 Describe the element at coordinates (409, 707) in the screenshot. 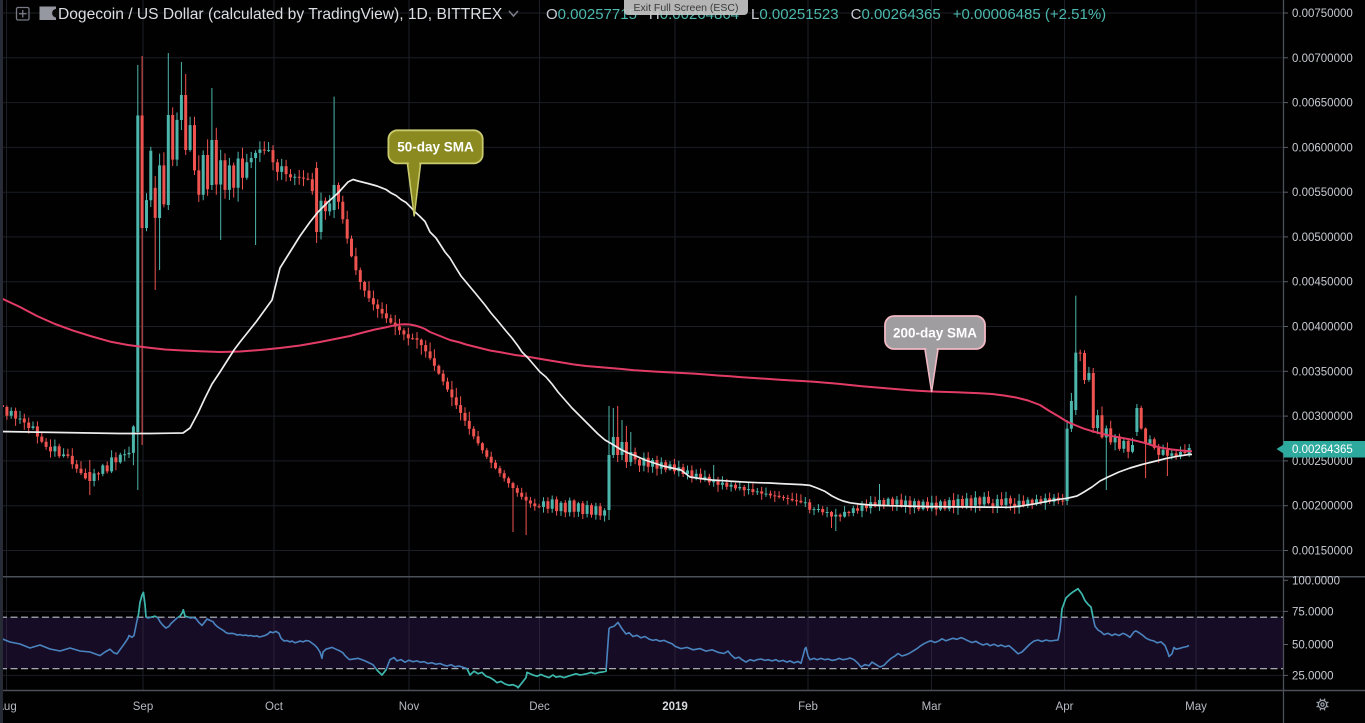

I see `svg-text: Nov` at that location.